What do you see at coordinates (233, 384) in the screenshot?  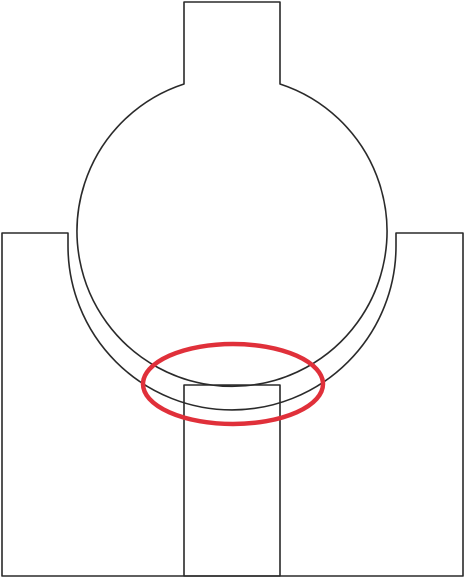 I see `highlight-ellipse` at bounding box center [233, 384].